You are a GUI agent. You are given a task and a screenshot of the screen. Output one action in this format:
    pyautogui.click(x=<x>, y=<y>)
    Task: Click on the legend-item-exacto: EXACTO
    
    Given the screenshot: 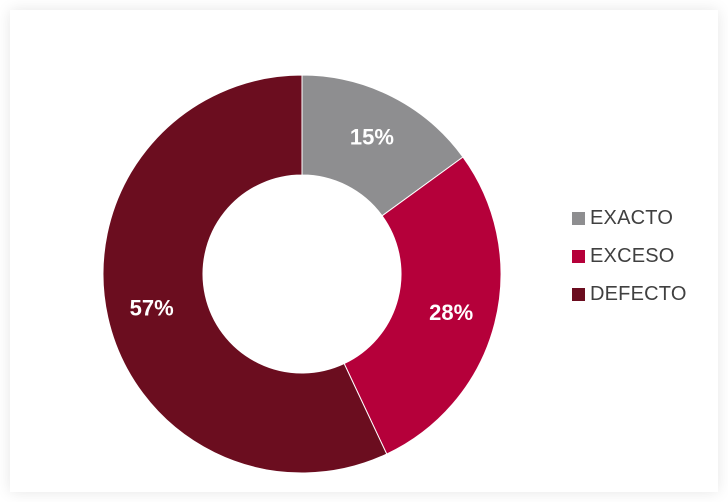 What is the action you would take?
    pyautogui.click(x=629, y=218)
    